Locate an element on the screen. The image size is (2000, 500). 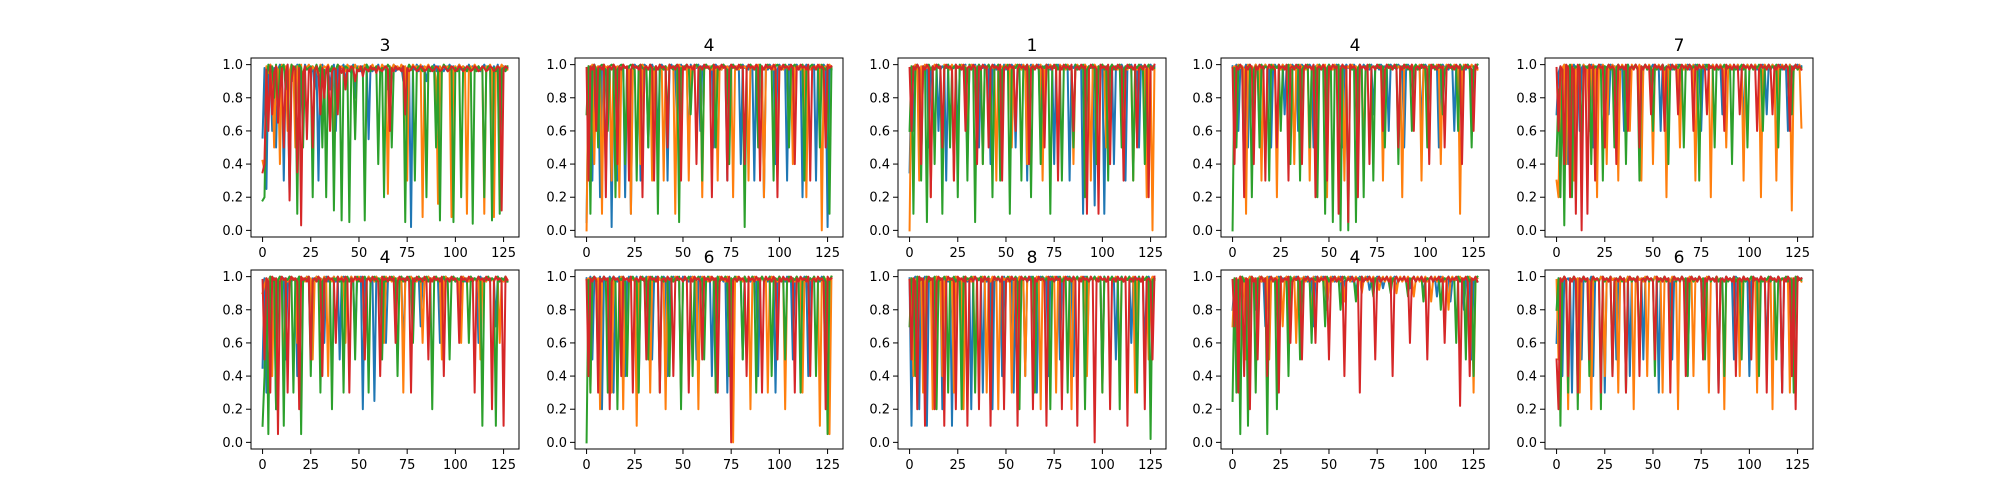
subplot-4: 0 25 50 75 100 125 0.0 0.2 0.4 0.6 0.8 1.0 4 is located at coordinates (1341, 148).